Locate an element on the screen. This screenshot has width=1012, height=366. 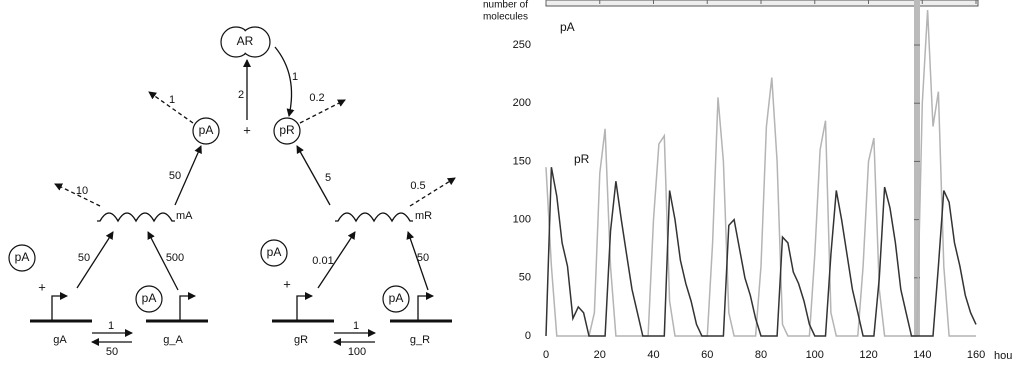
rate: 100 is located at coordinates (357, 352).